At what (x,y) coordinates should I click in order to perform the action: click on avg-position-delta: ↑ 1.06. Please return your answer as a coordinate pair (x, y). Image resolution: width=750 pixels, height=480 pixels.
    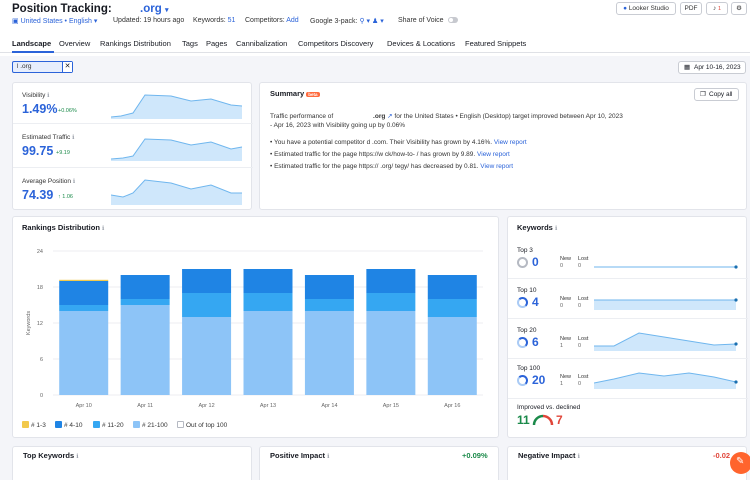
    Looking at the image, I should click on (65, 197).